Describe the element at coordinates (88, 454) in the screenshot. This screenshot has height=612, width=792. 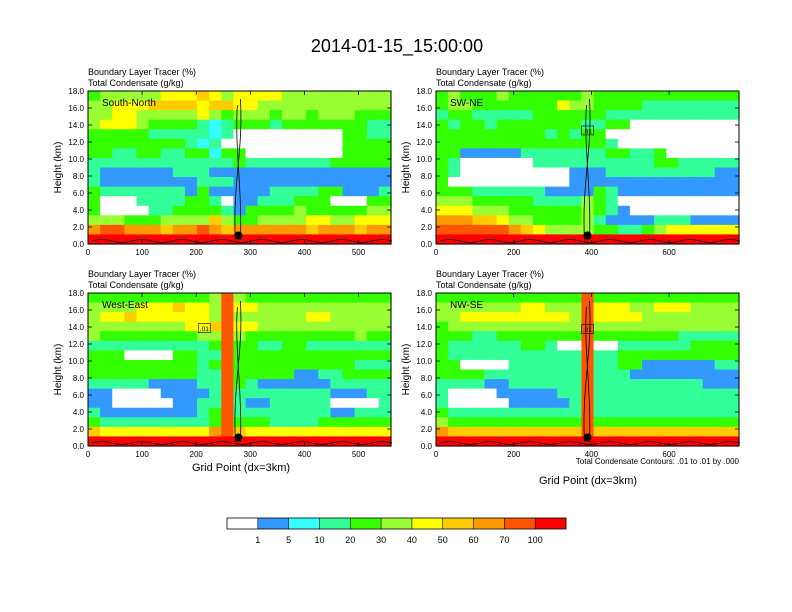
I see `x-tick-label: 0` at that location.